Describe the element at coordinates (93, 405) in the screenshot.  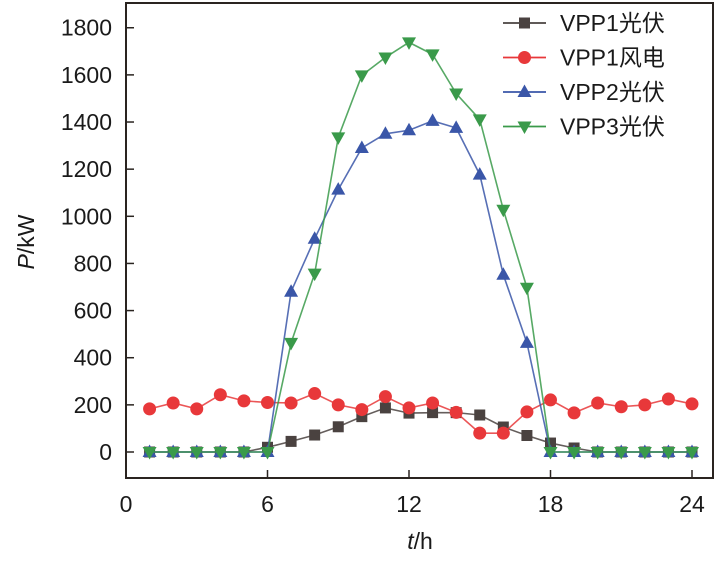
I see `y-tick-label: 200` at that location.